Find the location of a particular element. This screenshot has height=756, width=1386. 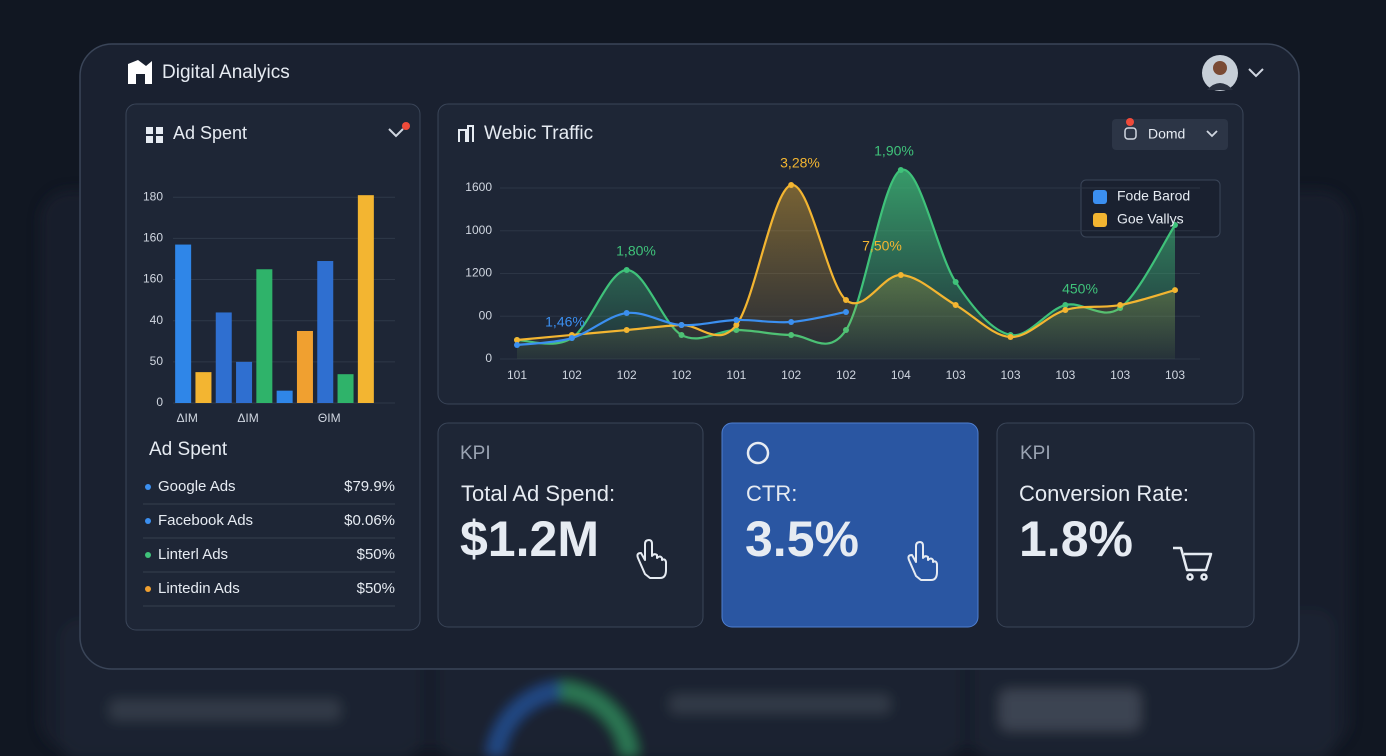

list-title: Ad Spent is located at coordinates (188, 449).